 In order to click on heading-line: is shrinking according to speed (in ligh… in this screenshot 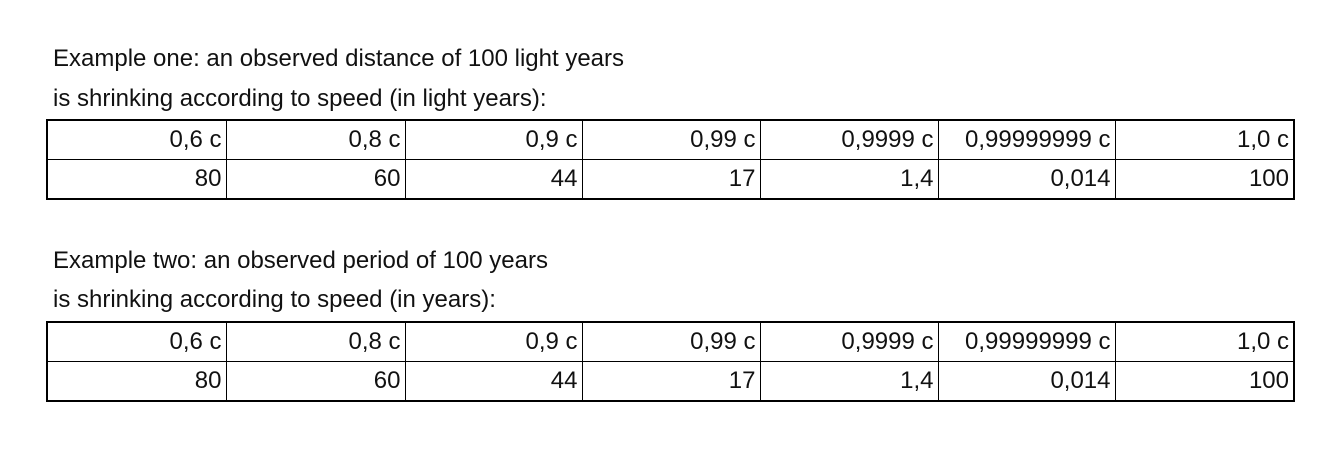, I will do `click(300, 98)`.